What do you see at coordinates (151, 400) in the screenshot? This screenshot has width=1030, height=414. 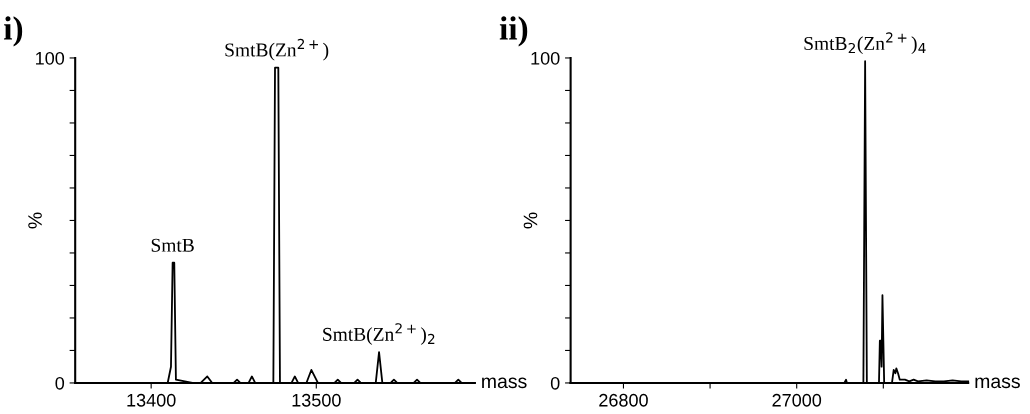 I see `x-tick-label: 13400` at bounding box center [151, 400].